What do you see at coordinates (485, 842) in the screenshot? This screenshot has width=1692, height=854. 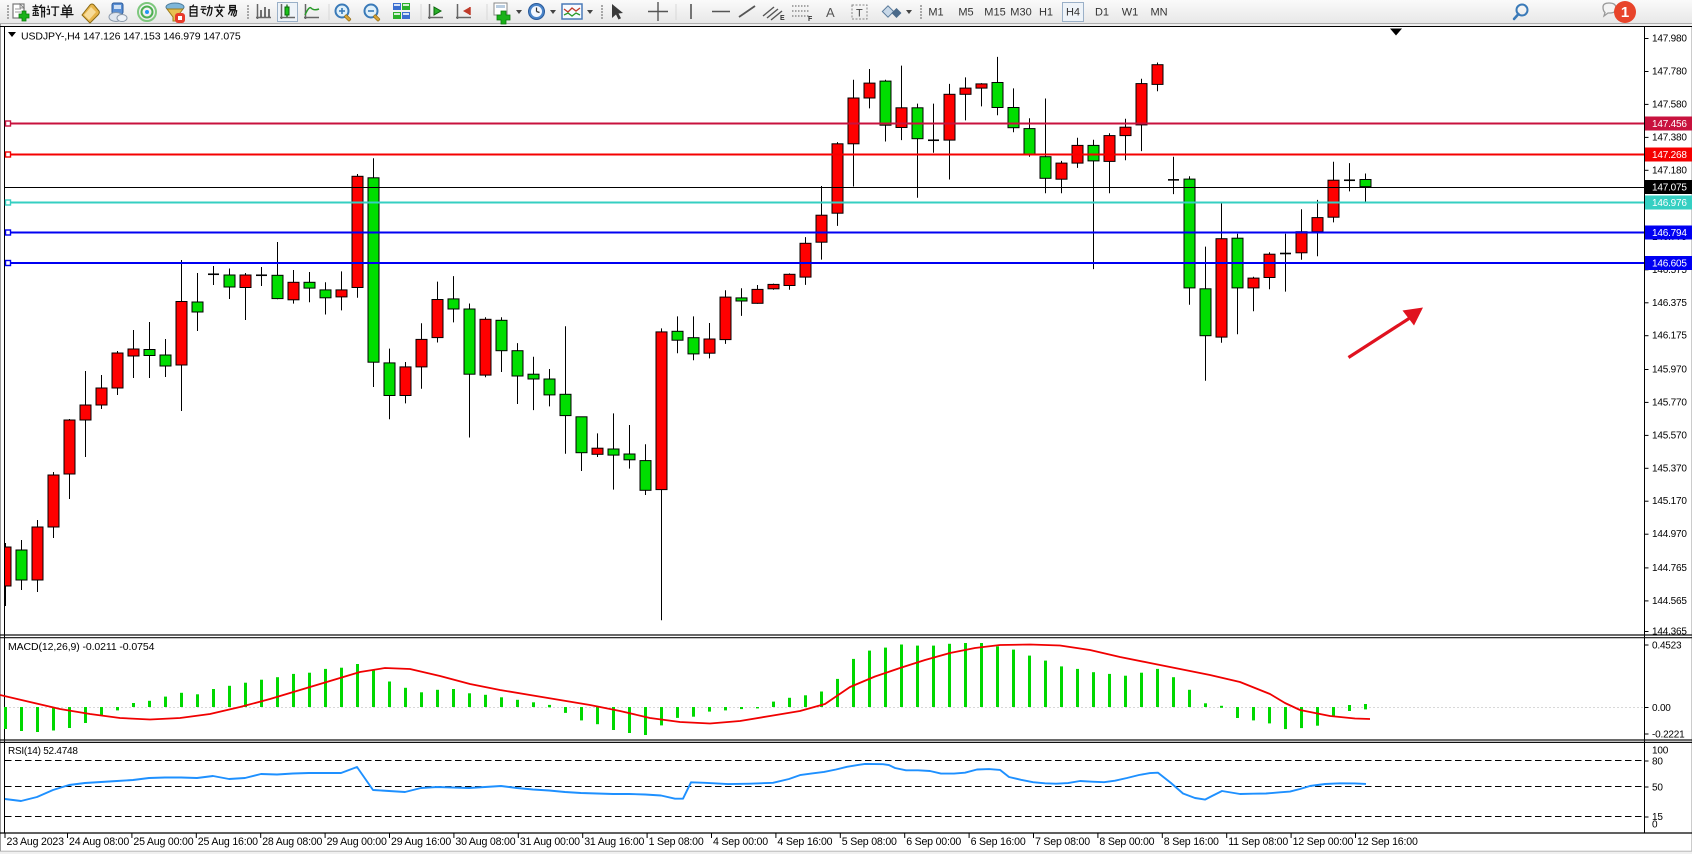 I see `svg-text: 30 Aug 08:00` at bounding box center [485, 842].